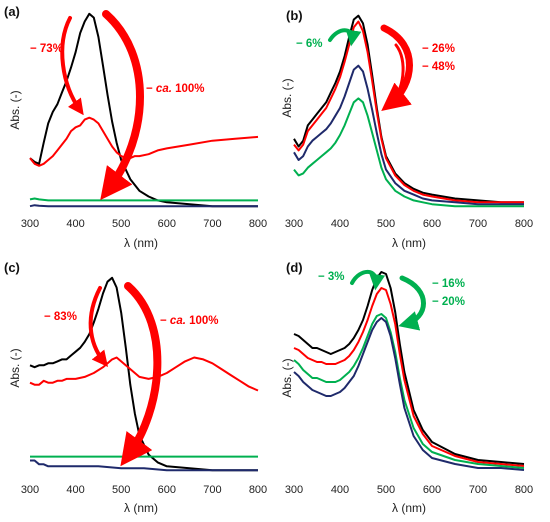 The width and height of the screenshot is (550, 522). I want to click on xtick-label-d-0: 300, so click(294, 490).